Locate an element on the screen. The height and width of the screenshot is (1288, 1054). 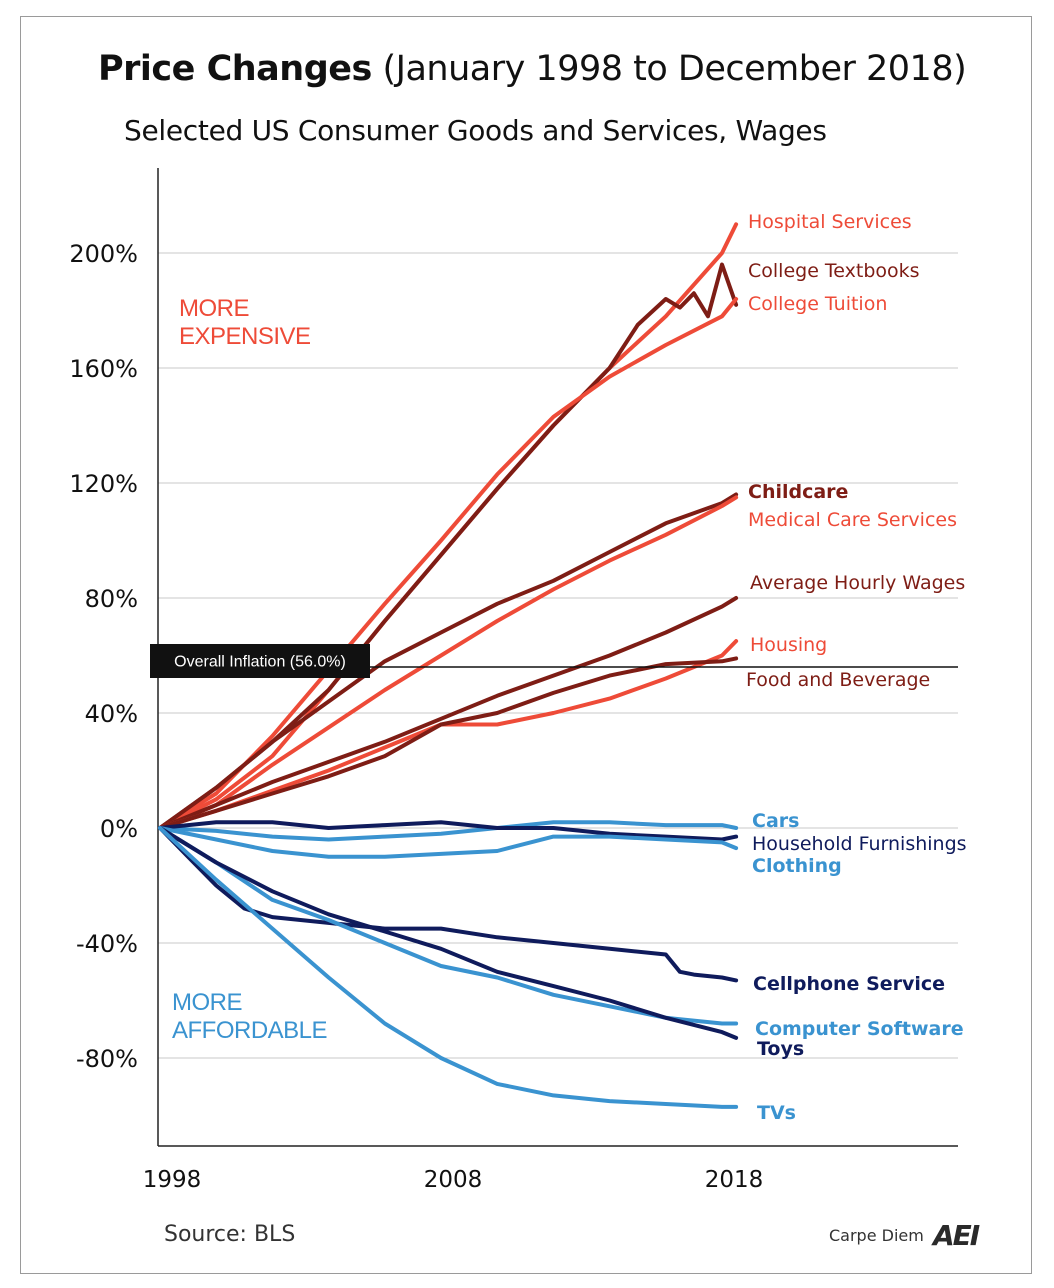
region-label: EXPENSIVE is located at coordinates (245, 336).